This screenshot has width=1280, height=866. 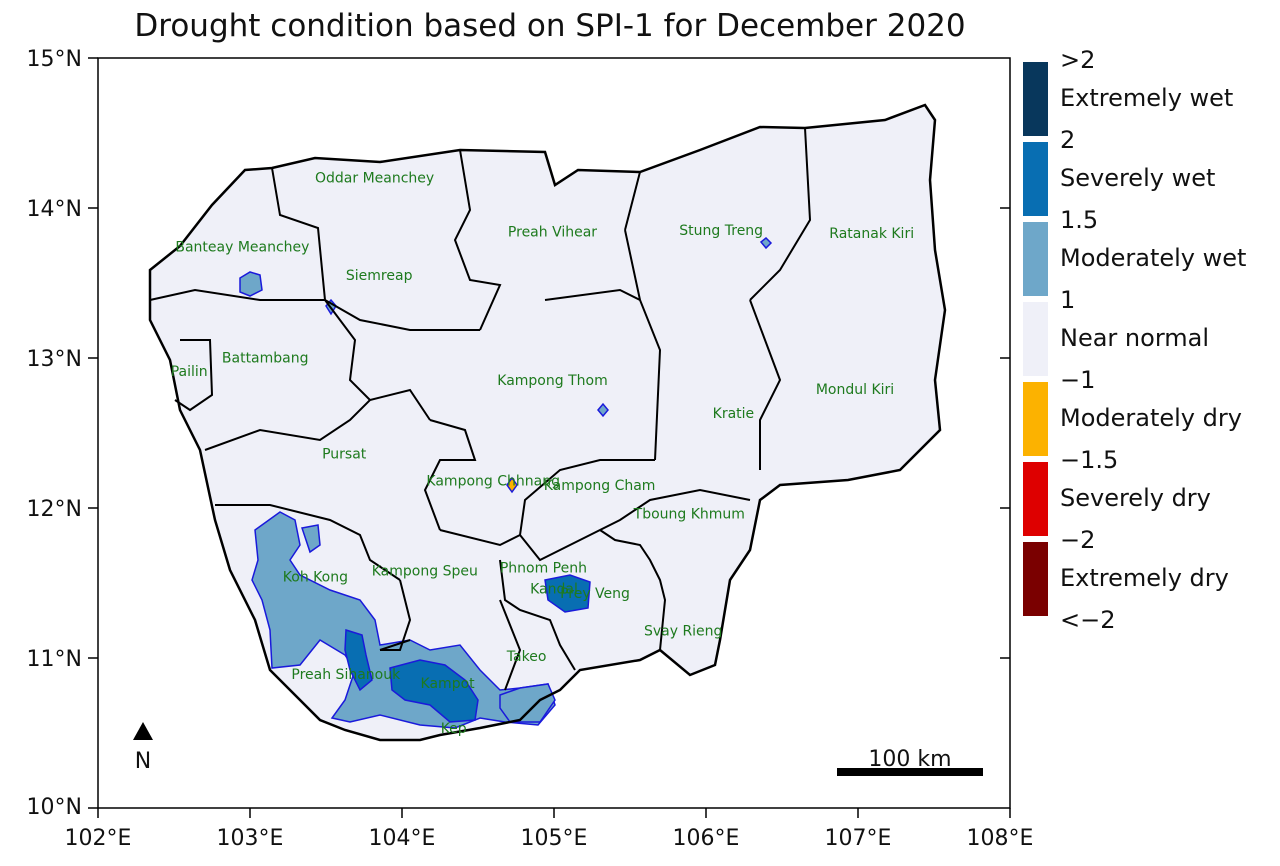 What do you see at coordinates (1137, 178) in the screenshot?
I see `legend-category-label: Severely wet` at bounding box center [1137, 178].